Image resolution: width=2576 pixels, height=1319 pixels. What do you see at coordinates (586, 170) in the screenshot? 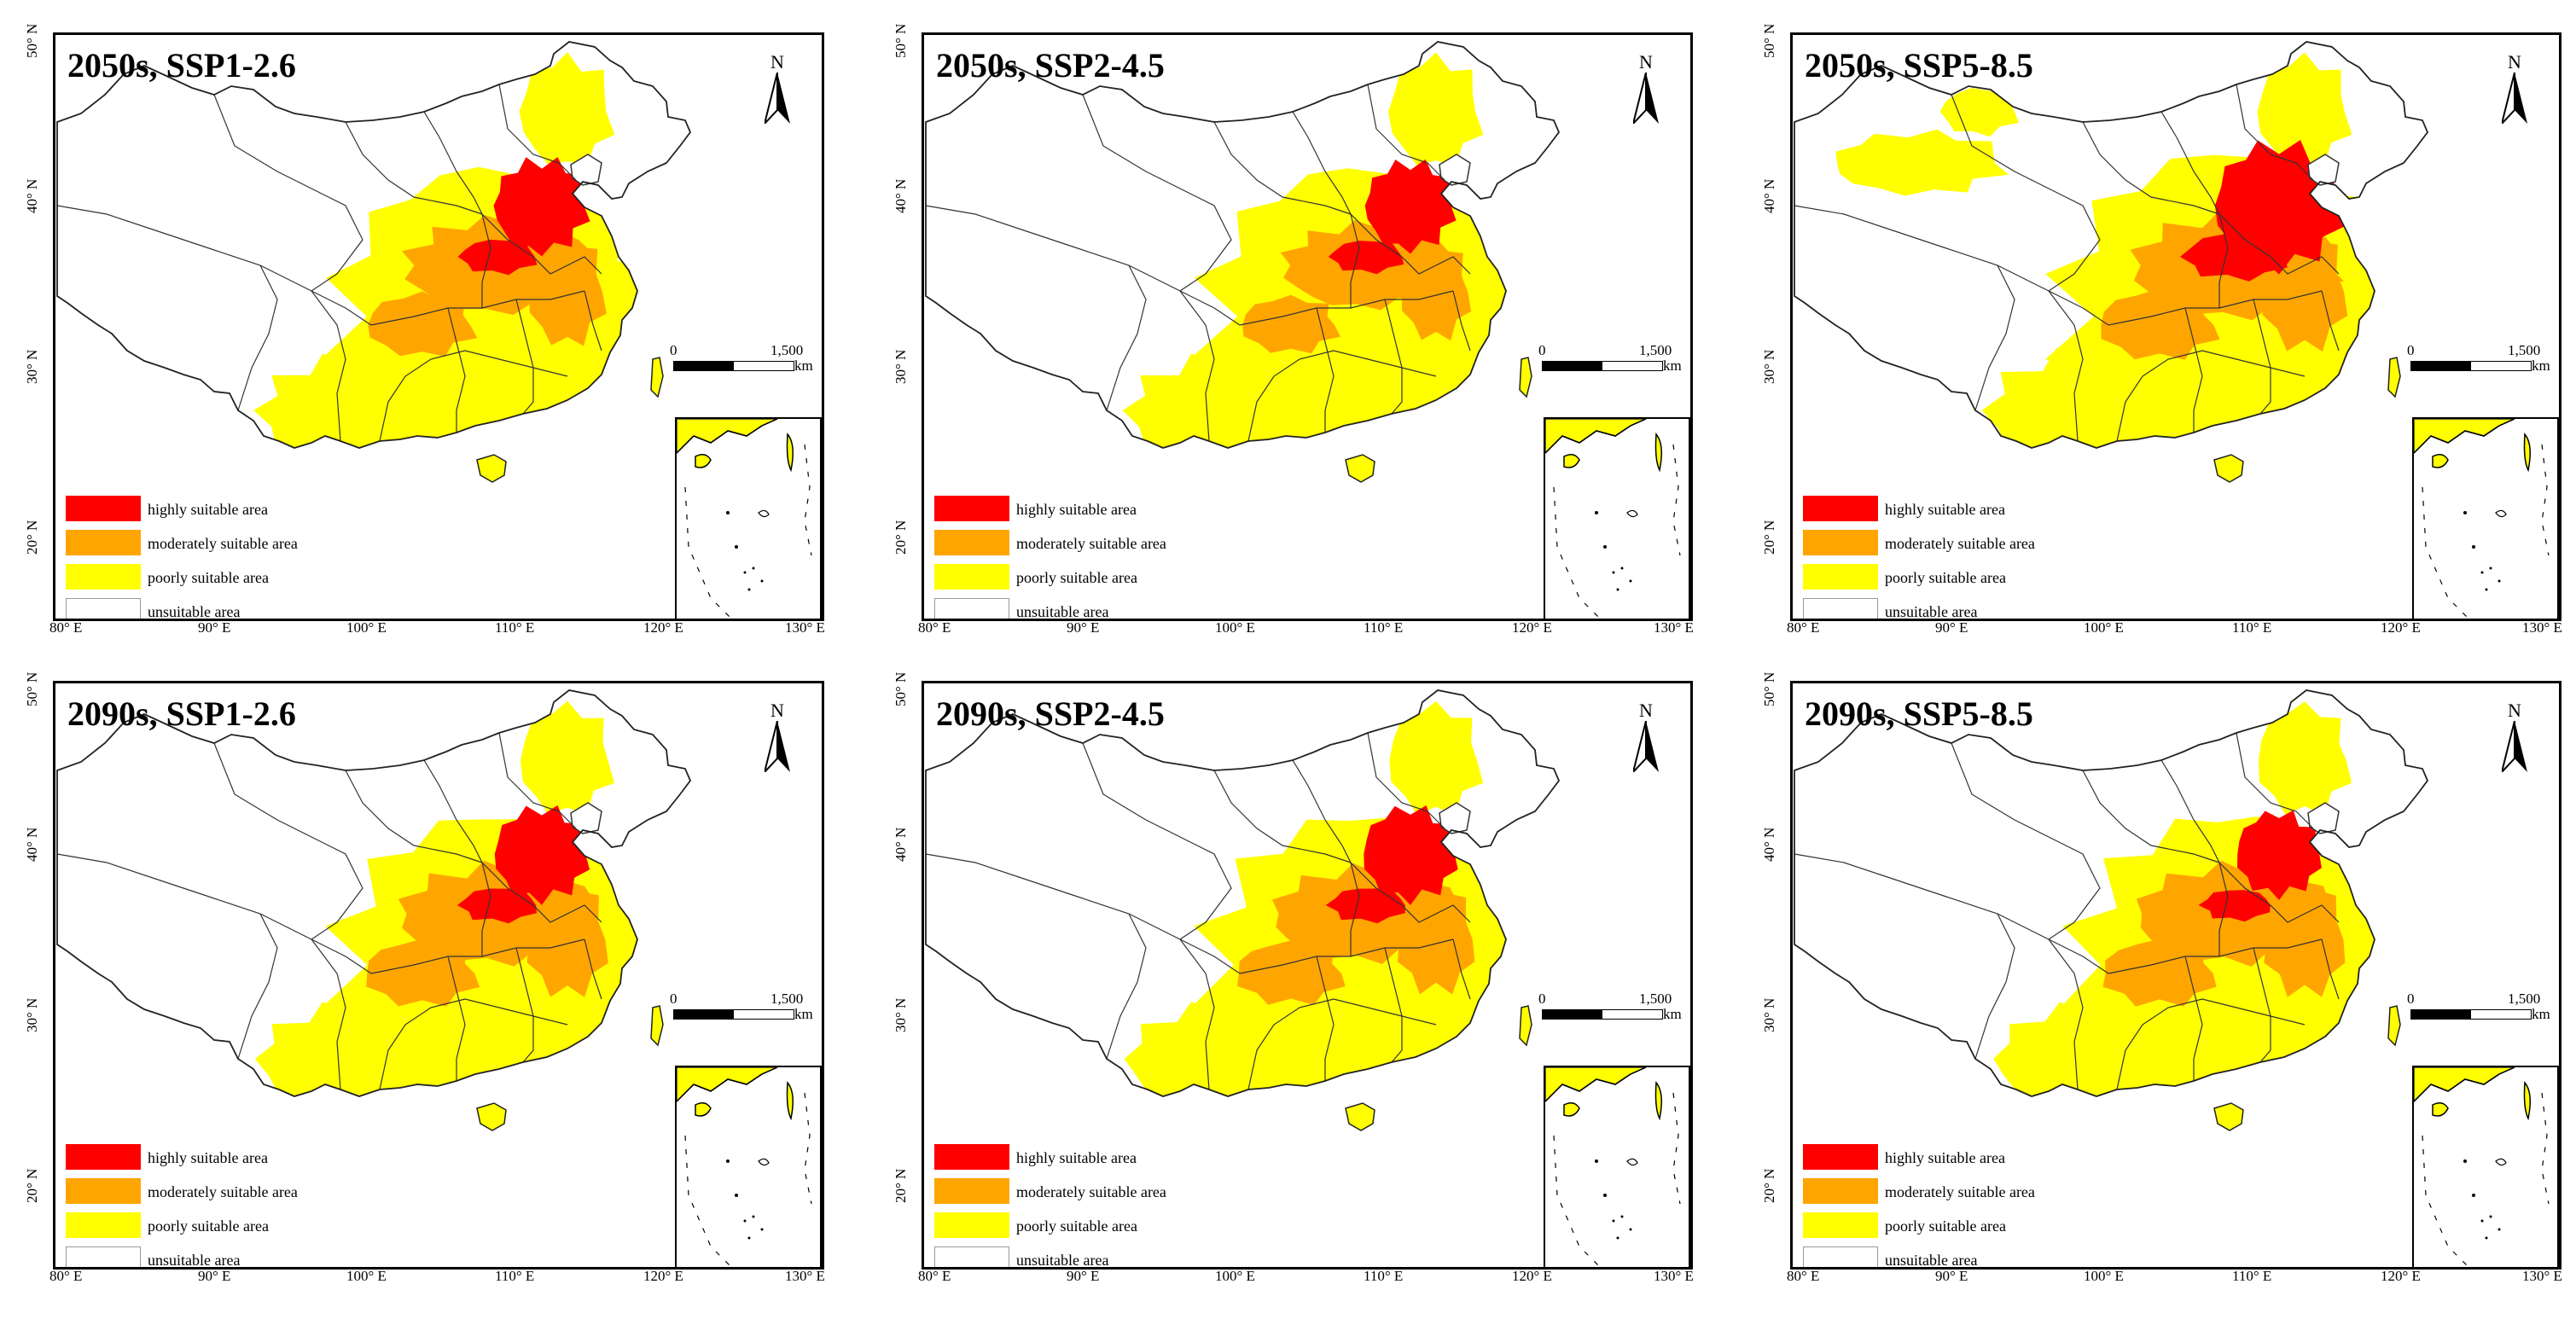
I see `bohai-sea` at bounding box center [586, 170].